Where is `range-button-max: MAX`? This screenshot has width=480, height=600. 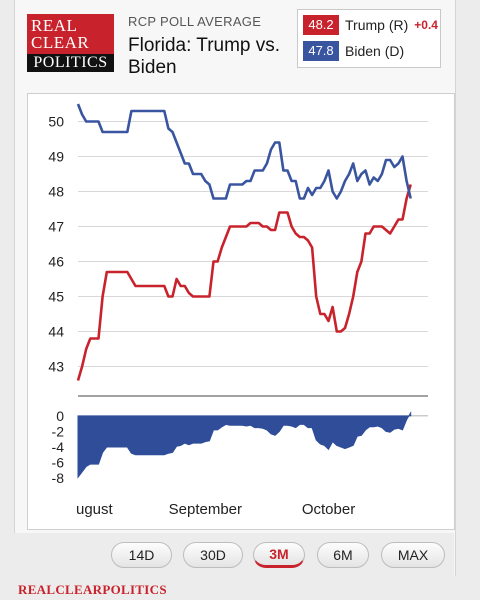
range-button-max: MAX is located at coordinates (413, 555).